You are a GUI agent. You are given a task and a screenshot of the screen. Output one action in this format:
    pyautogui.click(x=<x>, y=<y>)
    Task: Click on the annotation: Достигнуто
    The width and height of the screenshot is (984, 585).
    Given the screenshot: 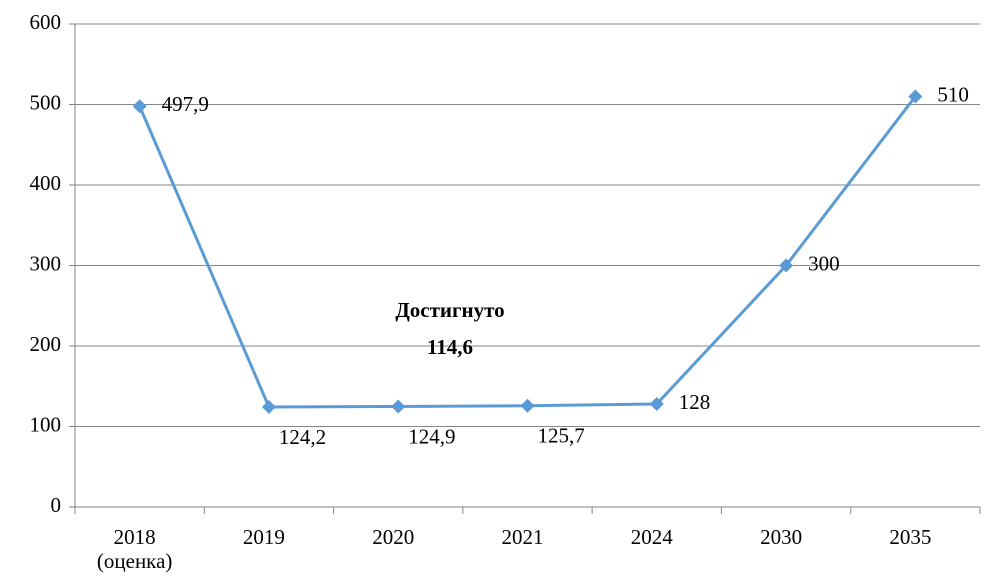 What is the action you would take?
    pyautogui.click(x=449, y=310)
    